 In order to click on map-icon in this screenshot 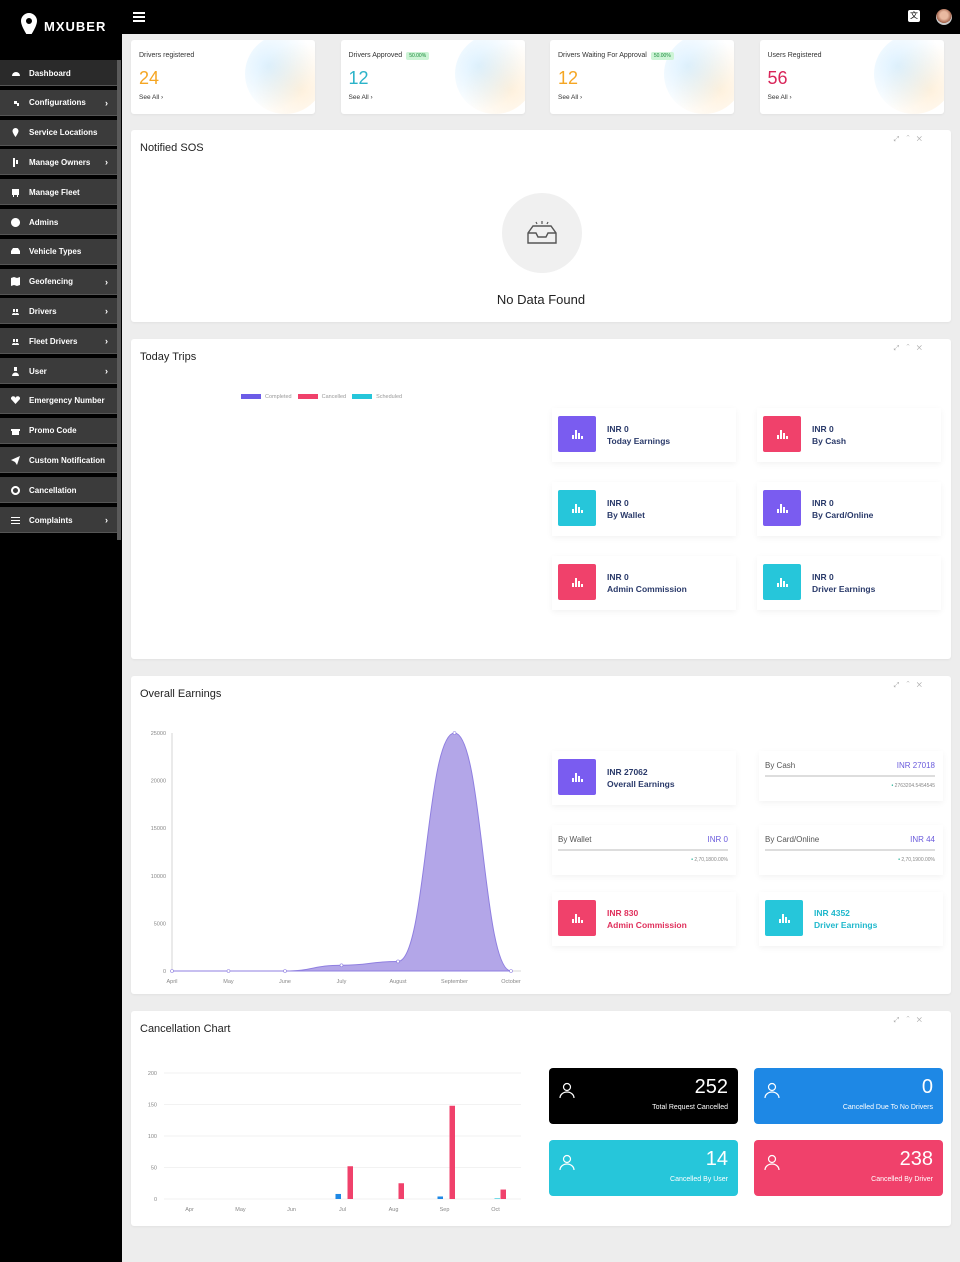, I will do `click(15, 282)`.